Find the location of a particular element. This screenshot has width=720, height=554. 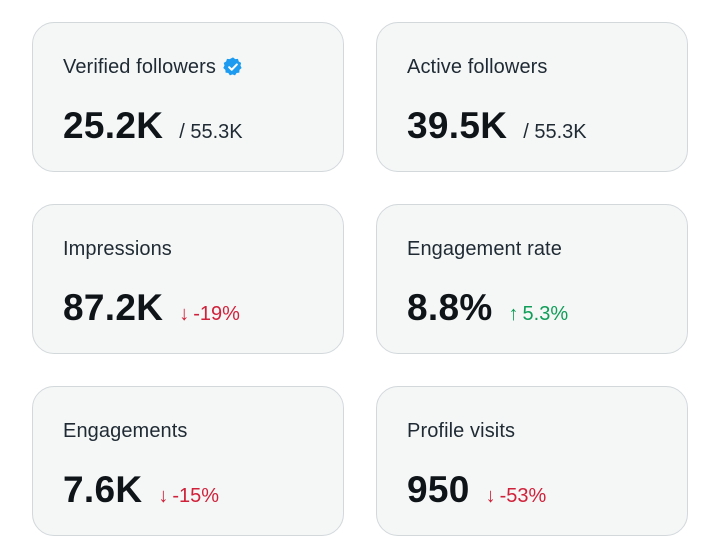

card-label: Engagements is located at coordinates (125, 430).